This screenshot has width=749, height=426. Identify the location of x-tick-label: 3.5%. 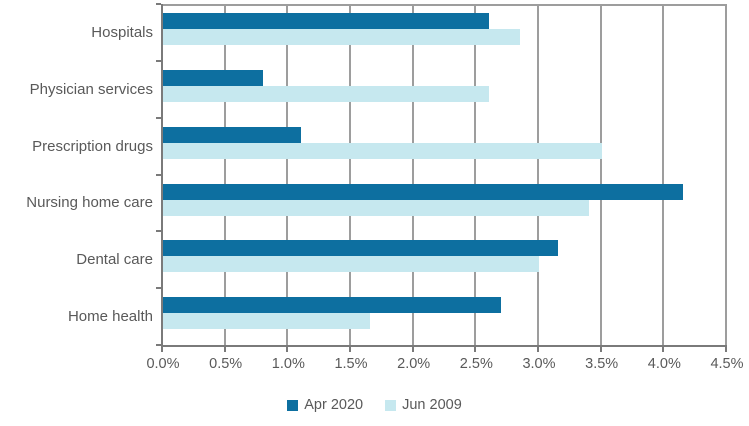
(602, 364).